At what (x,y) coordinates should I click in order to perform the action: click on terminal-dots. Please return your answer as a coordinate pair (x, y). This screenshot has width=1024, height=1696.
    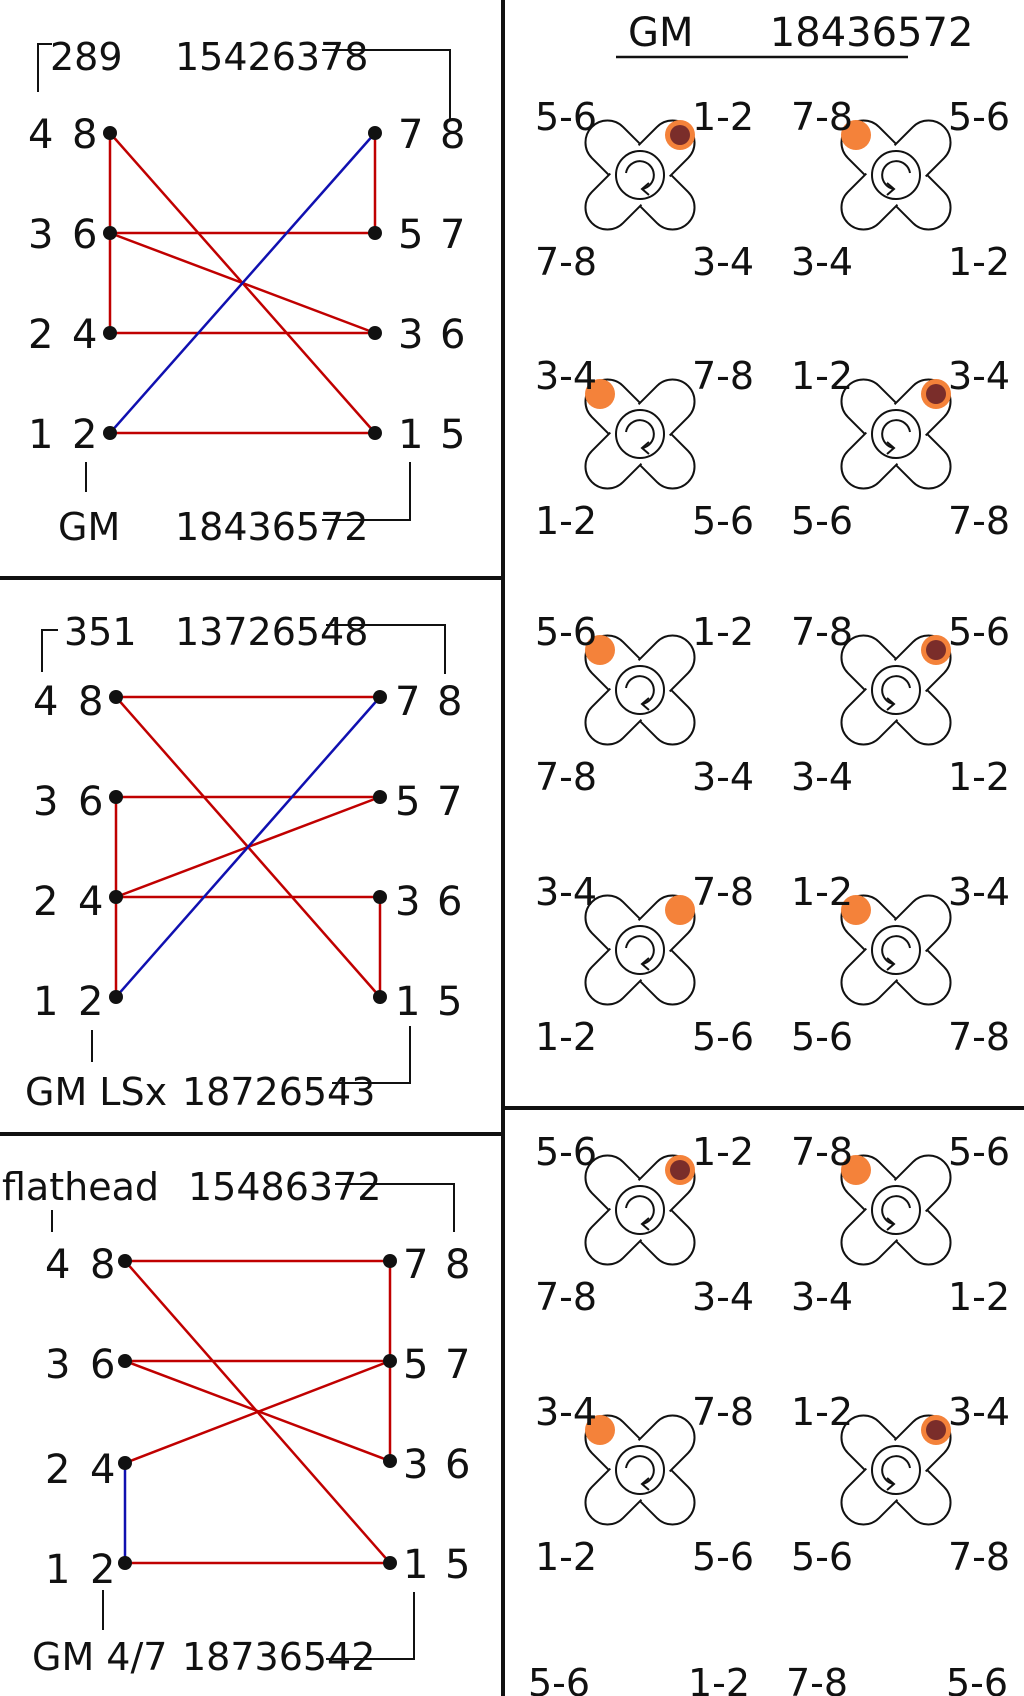
    Looking at the image, I should click on (248, 847).